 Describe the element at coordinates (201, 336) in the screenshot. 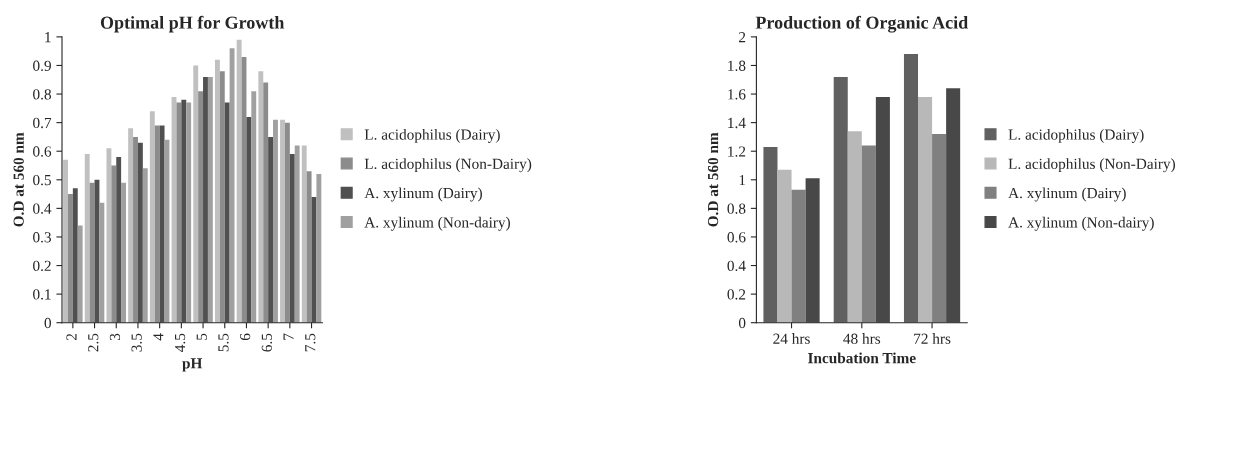

I see `x-tick-label: 5` at that location.